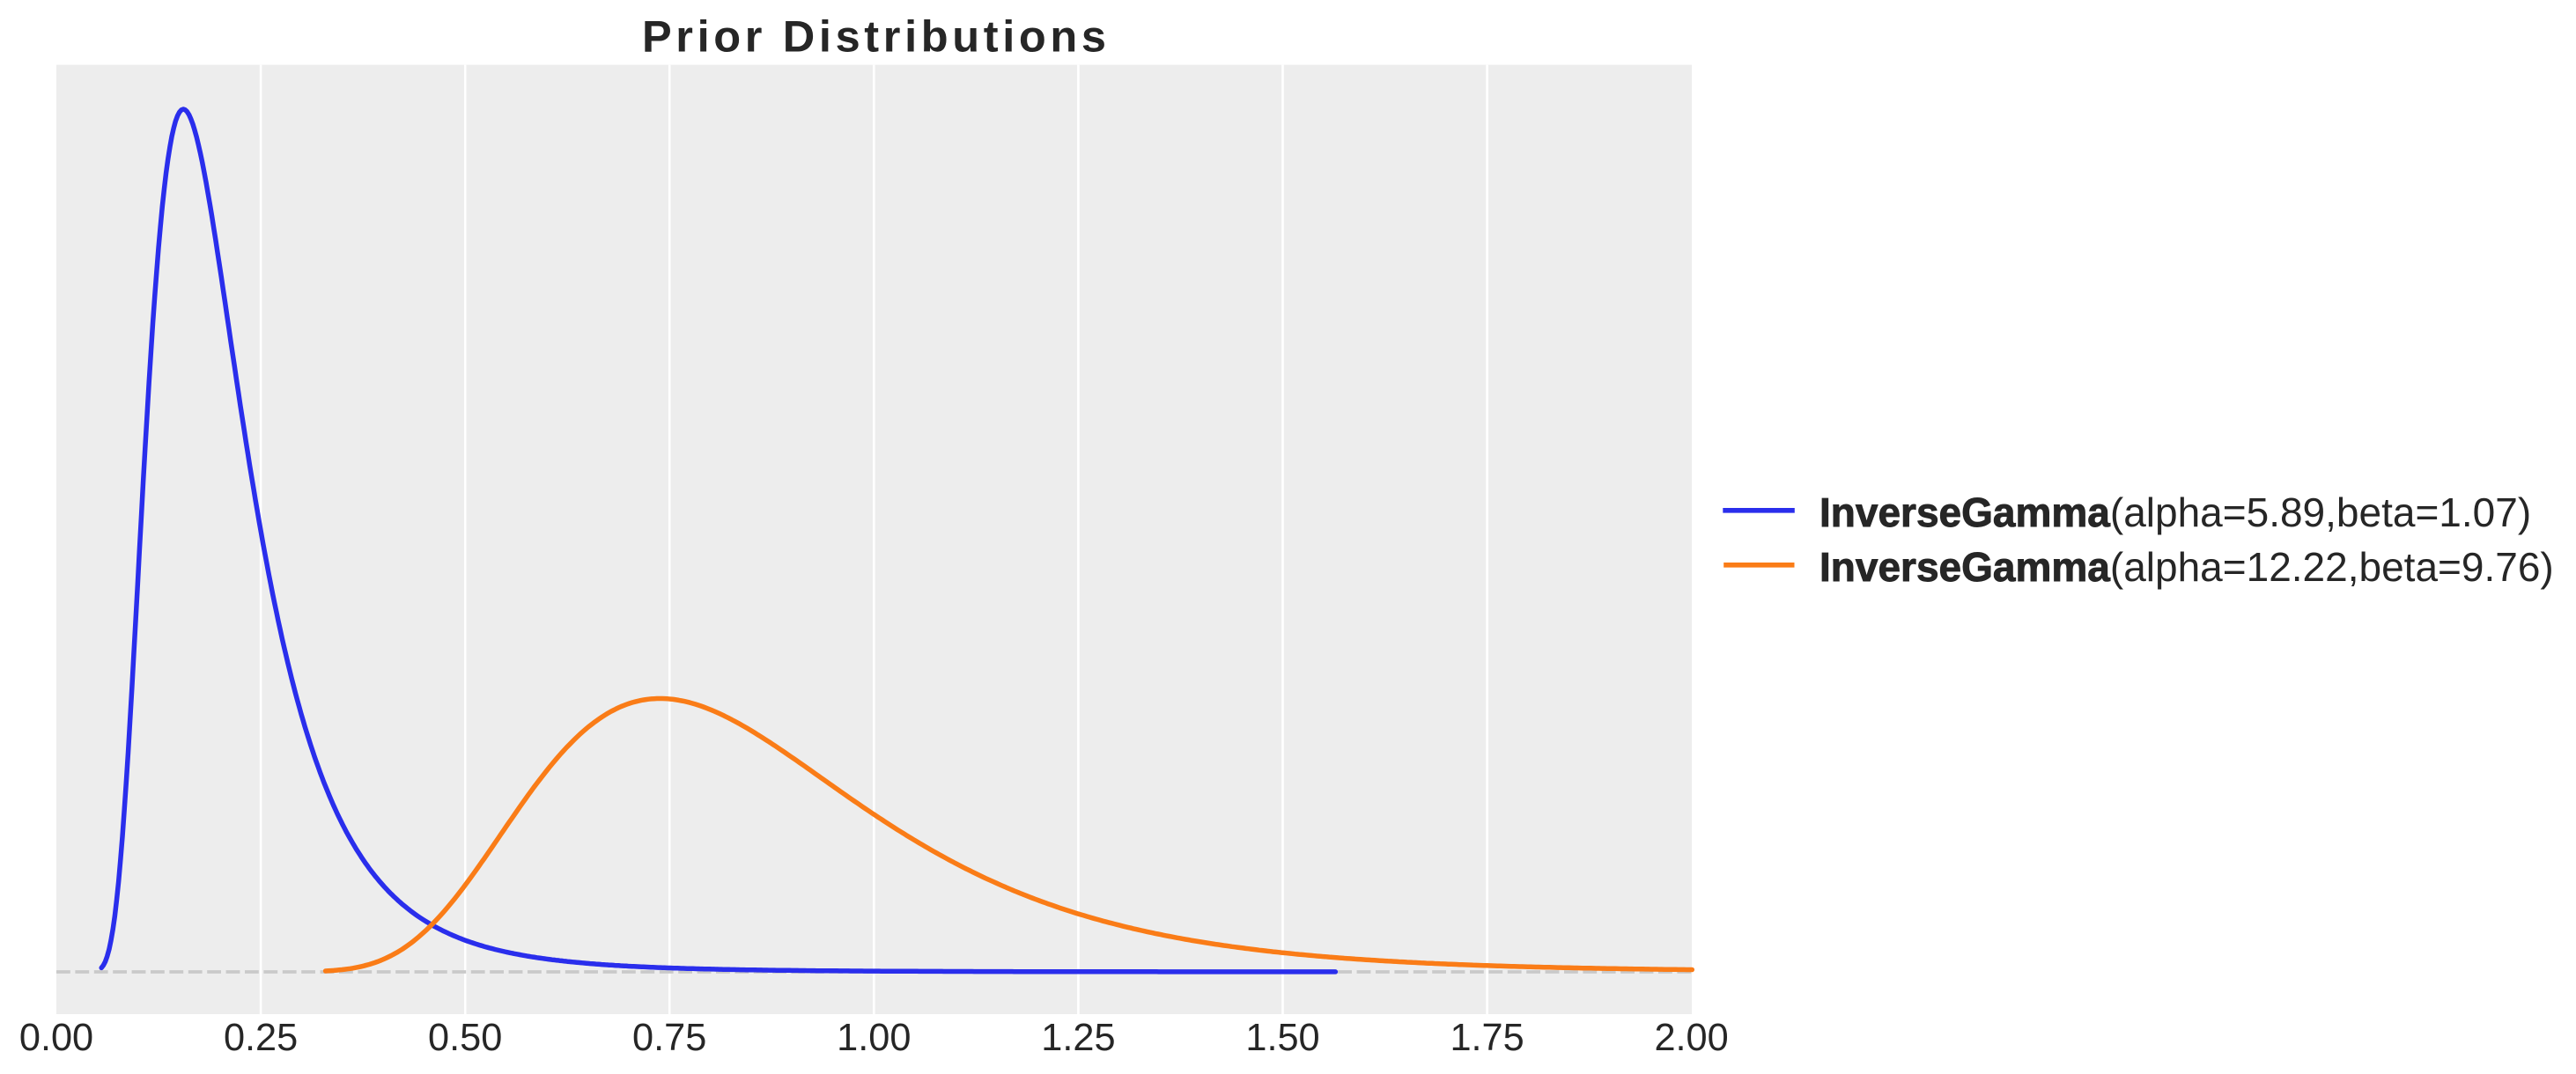 This screenshot has width=2576, height=1074. Describe the element at coordinates (2175, 512) in the screenshot. I see `svg-text:InverseGamma(alpha=5.89,beta=1: InverseGamma(alpha=5.89,beta=1.07)` at that location.